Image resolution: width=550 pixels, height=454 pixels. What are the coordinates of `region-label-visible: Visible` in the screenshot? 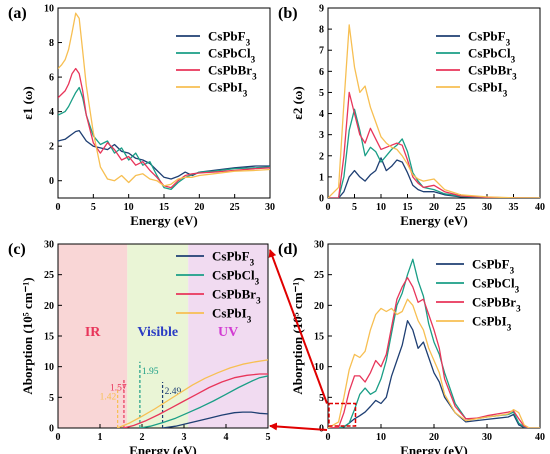 It's located at (157, 332).